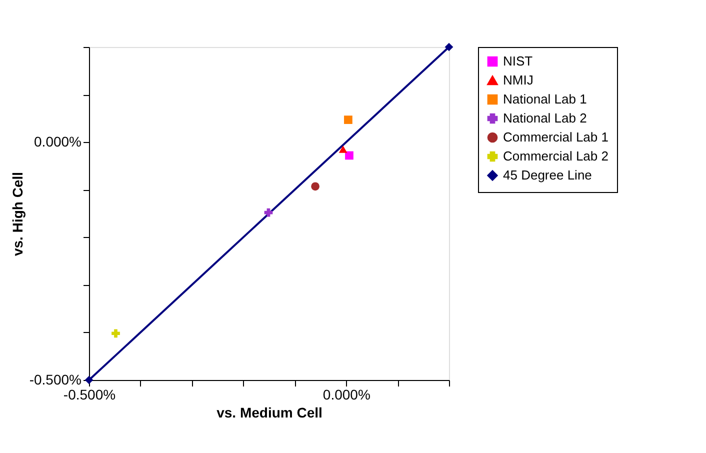 The image size is (706, 453). What do you see at coordinates (555, 137) in the screenshot?
I see `legend-label: Commercial Lab 1` at bounding box center [555, 137].